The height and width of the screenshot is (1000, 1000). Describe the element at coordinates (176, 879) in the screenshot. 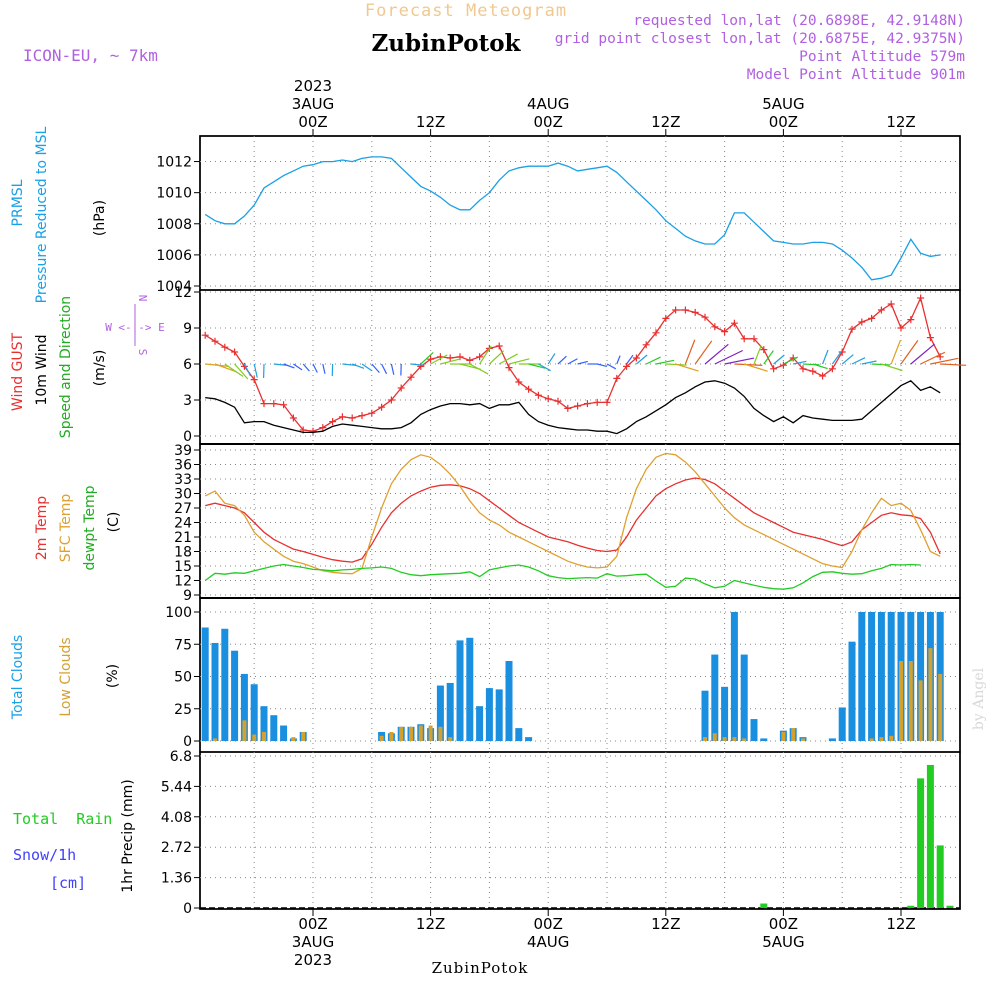

I see `y-tick-label: 1.36` at that location.